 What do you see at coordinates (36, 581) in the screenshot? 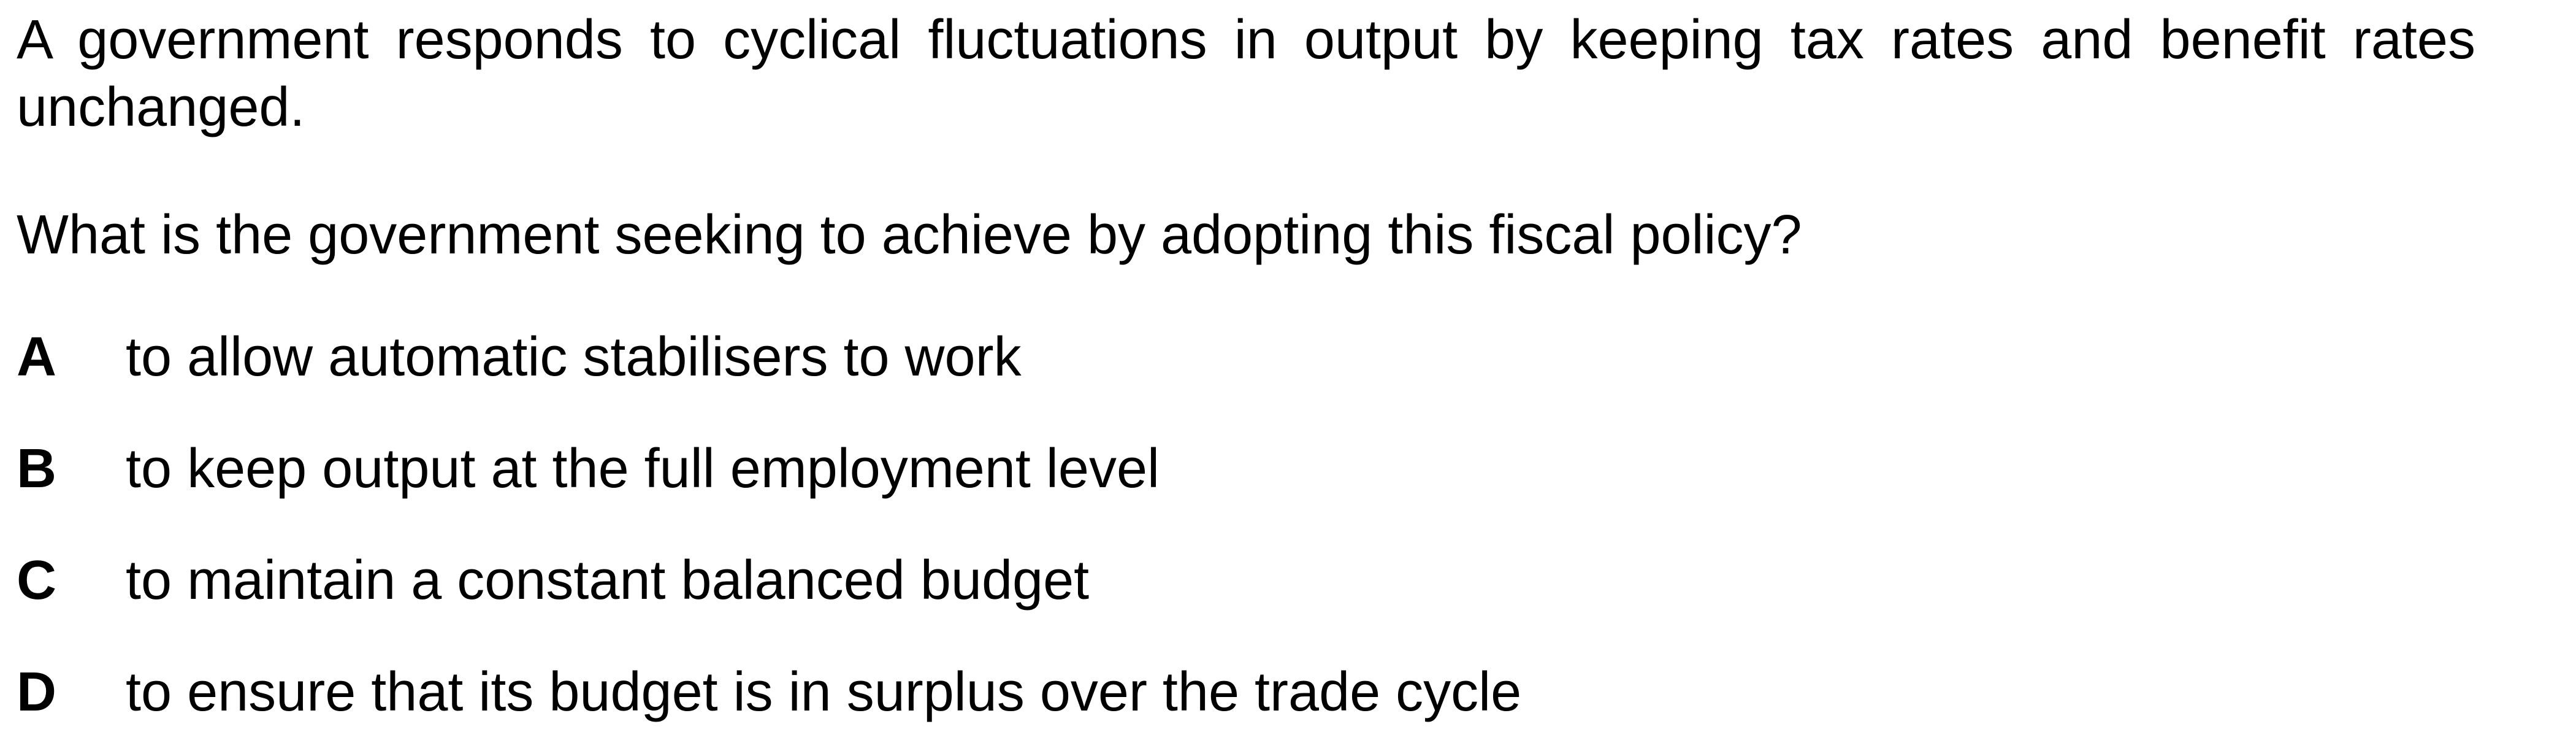
I see `option-letter: C` at bounding box center [36, 581].